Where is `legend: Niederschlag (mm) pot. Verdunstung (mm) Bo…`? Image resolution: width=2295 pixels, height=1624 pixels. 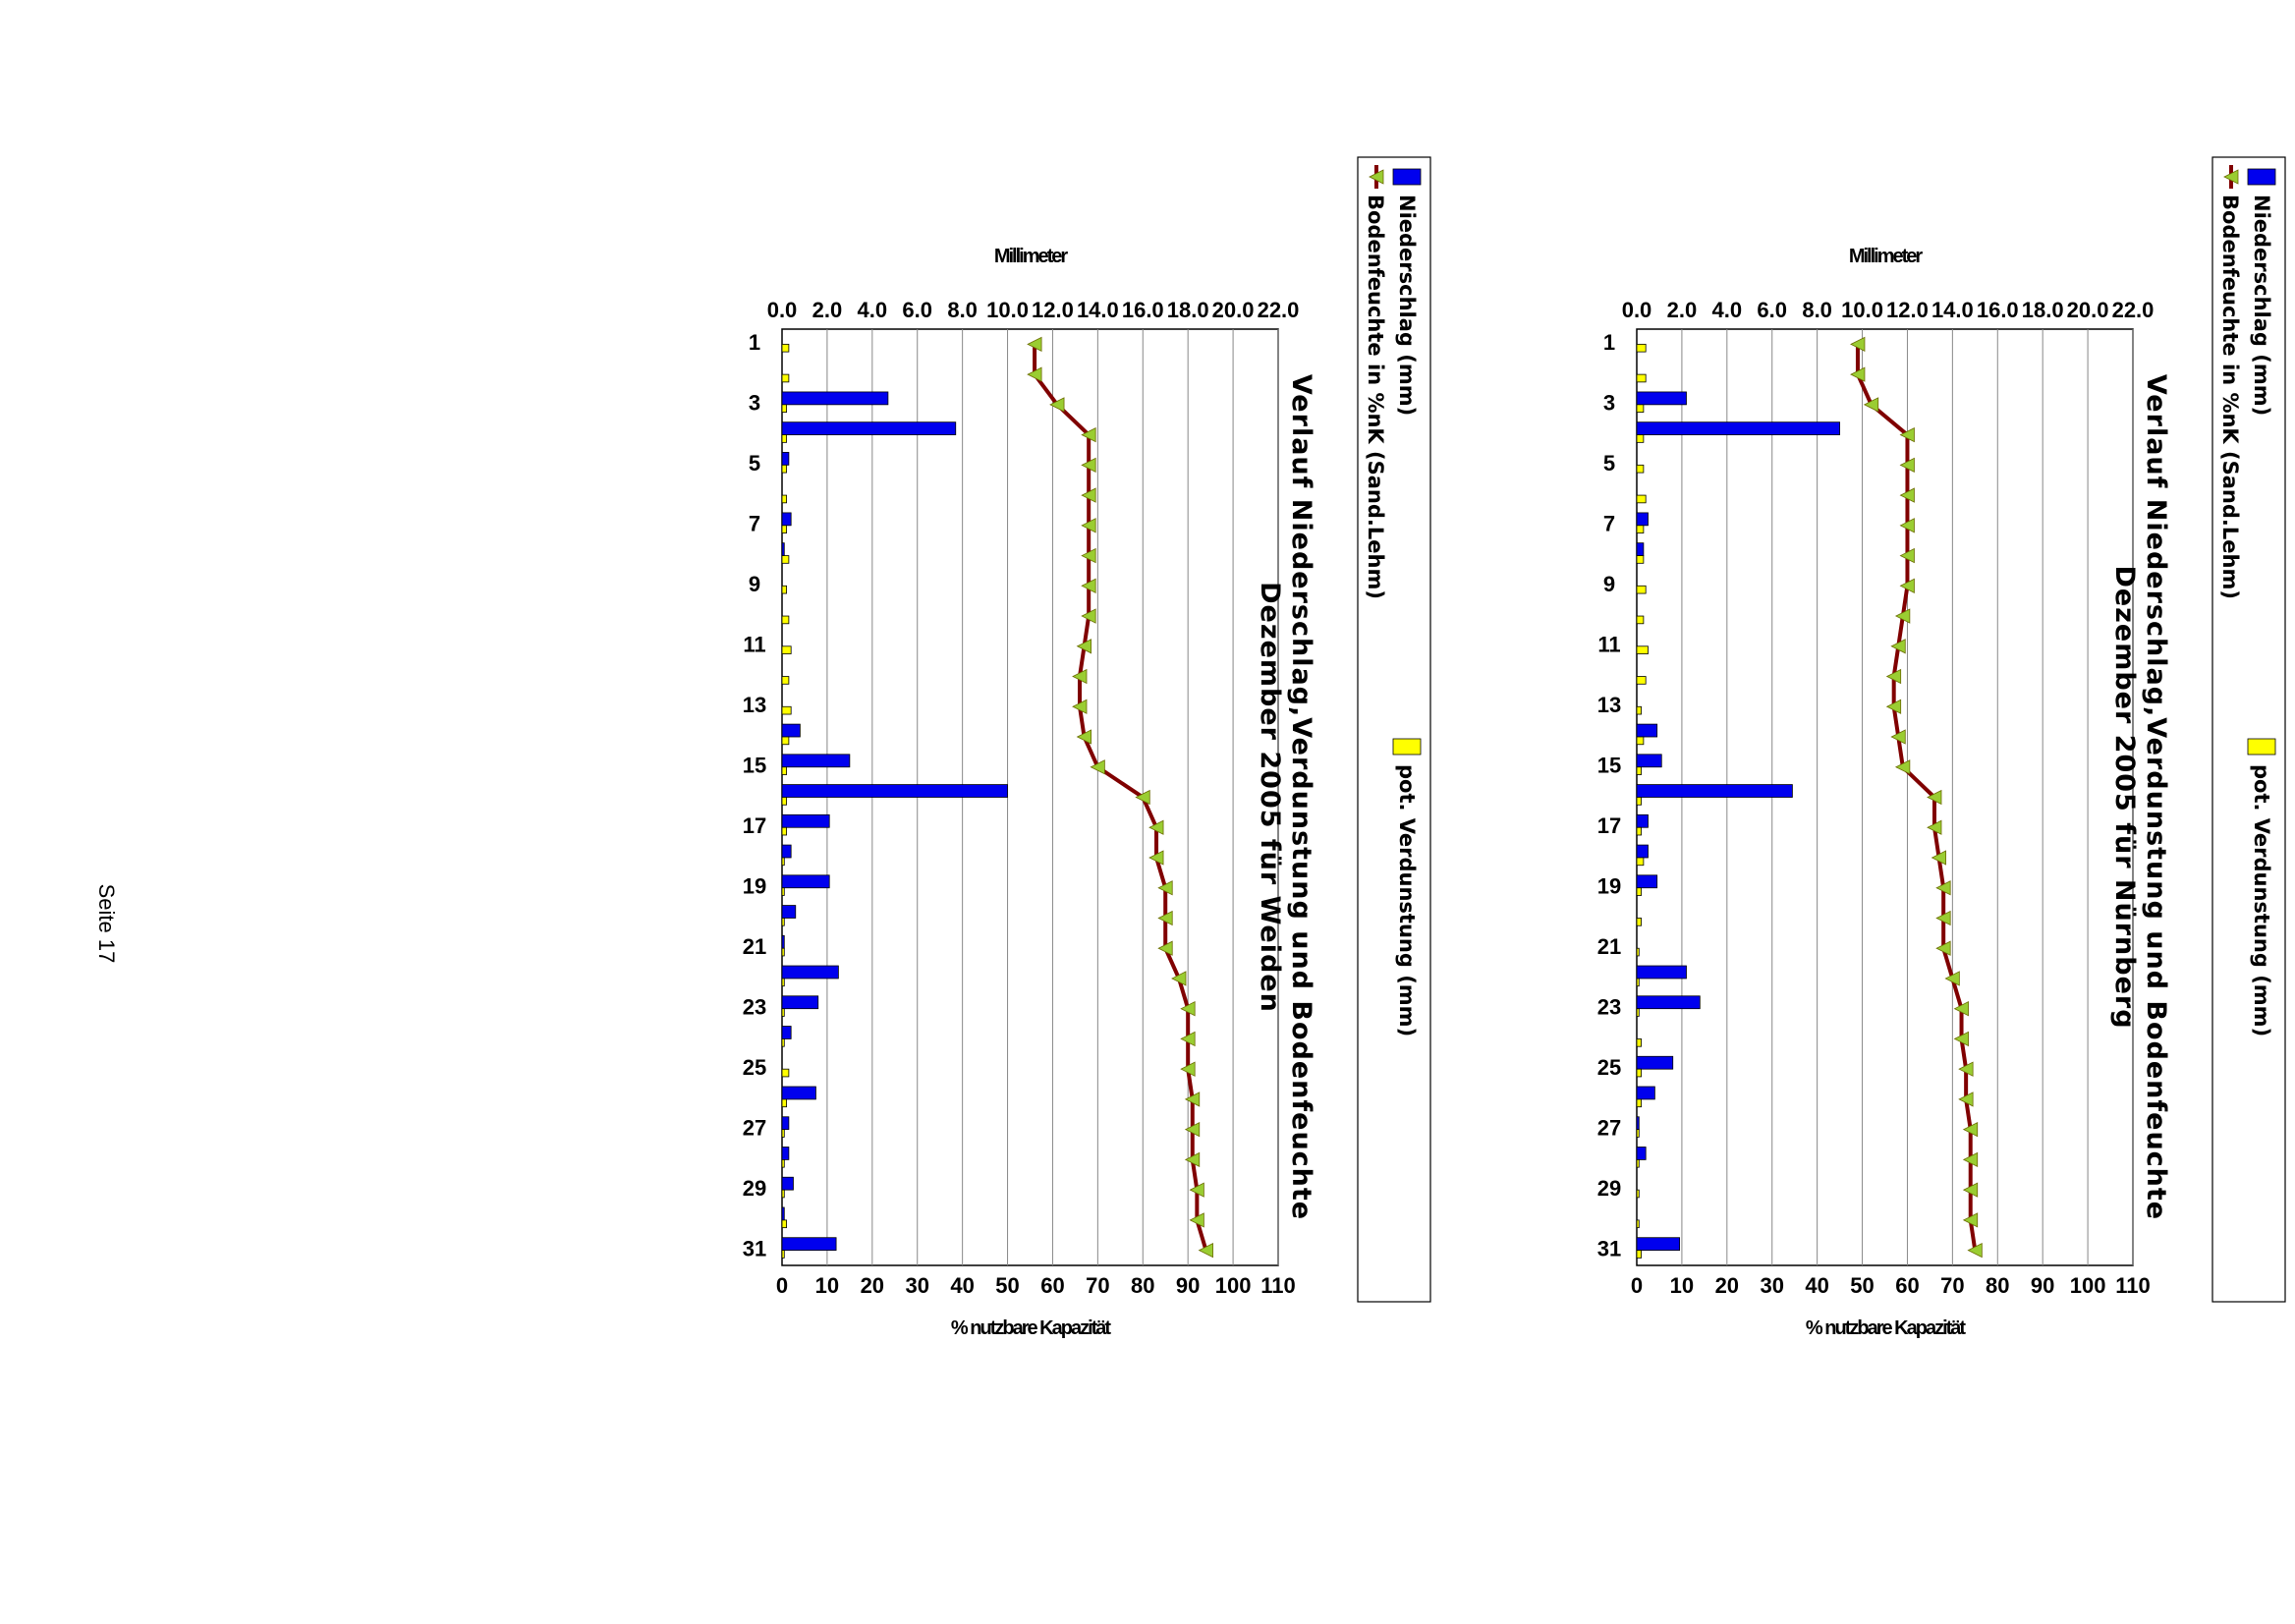 legend: Niederschlag (mm) pot. Verdunstung (mm) Bo… is located at coordinates (1394, 729).